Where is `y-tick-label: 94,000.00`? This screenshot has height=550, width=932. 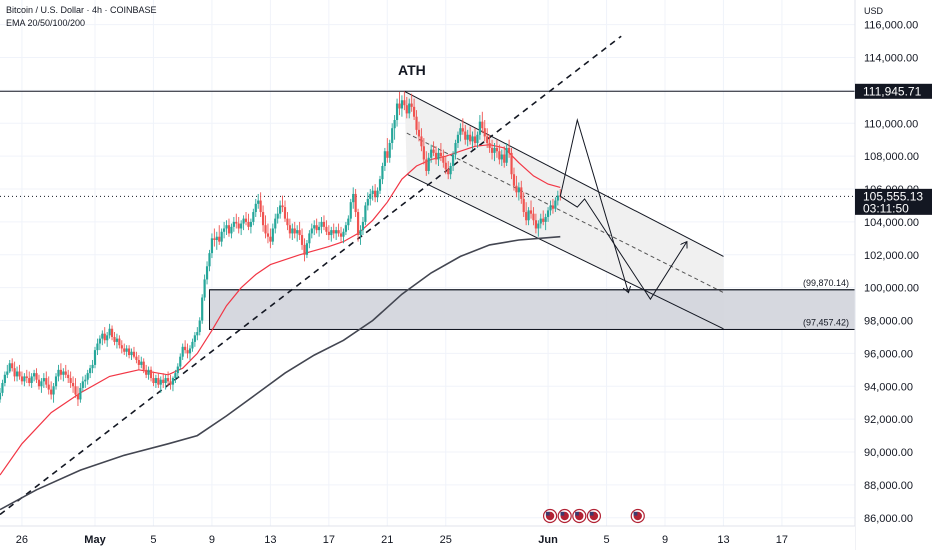
y-tick-label: 94,000.00 is located at coordinates (888, 387).